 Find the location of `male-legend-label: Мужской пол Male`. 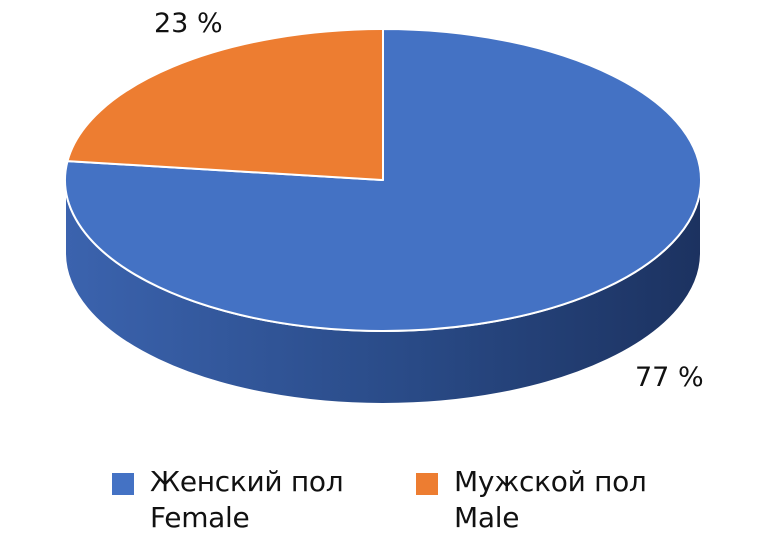

male-legend-label: Мужской пол Male is located at coordinates (550, 500).